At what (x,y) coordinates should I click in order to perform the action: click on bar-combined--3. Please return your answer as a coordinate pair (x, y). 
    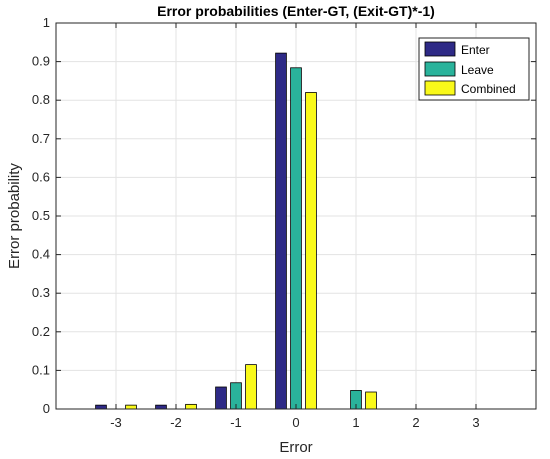
    Looking at the image, I should click on (131, 407).